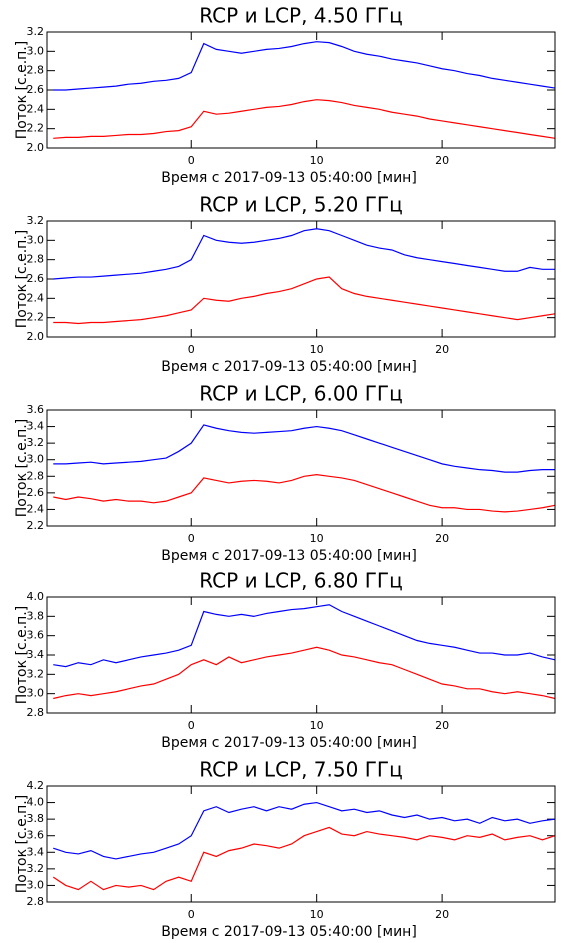 The image size is (566, 943). I want to click on y-tick-label: 4.2, so click(36, 785).